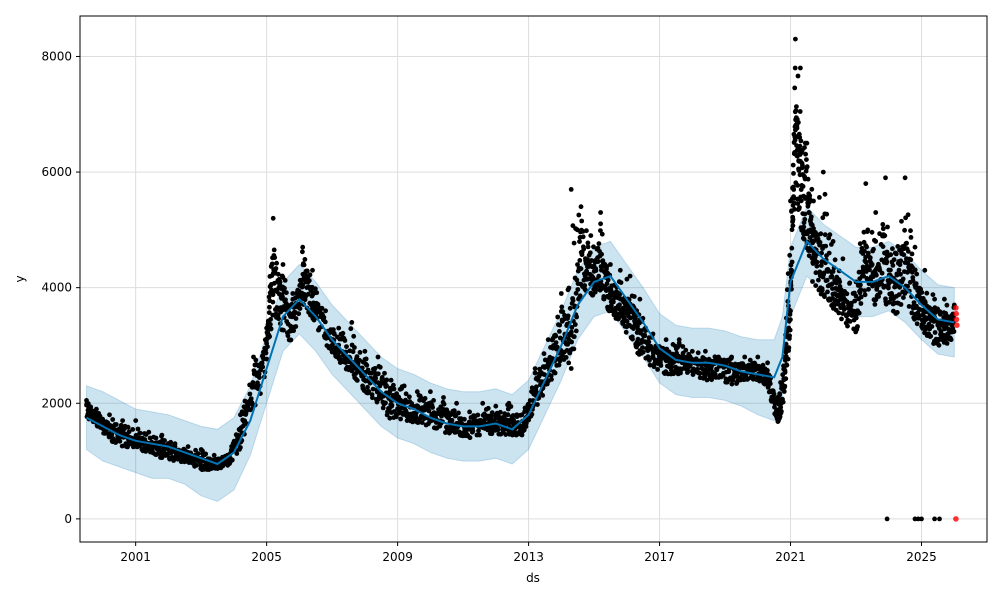 The height and width of the screenshot is (604, 1000). What do you see at coordinates (20, 278) in the screenshot?
I see `y-axis-label: y` at bounding box center [20, 278].